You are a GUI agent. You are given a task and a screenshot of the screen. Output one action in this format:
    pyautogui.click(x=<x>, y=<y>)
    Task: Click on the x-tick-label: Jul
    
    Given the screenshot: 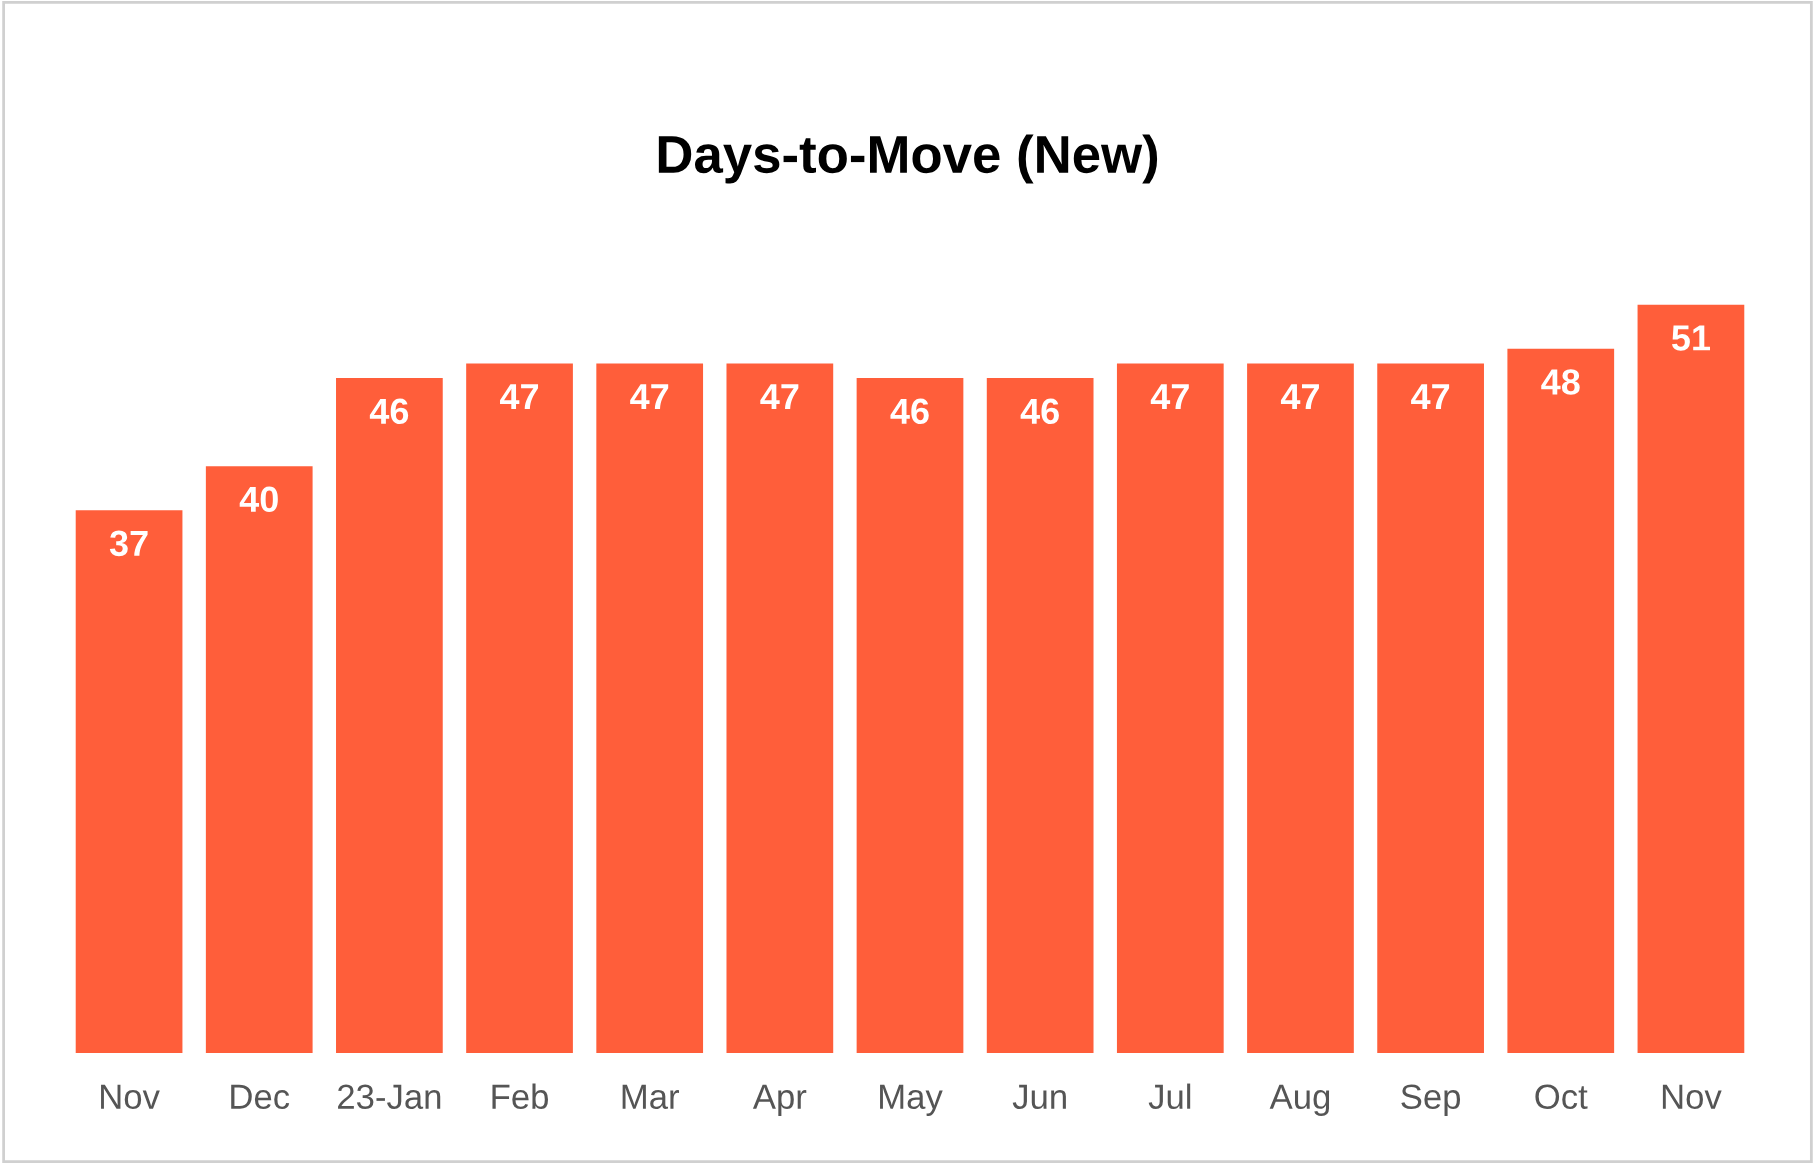 What is the action you would take?
    pyautogui.click(x=1169, y=1096)
    